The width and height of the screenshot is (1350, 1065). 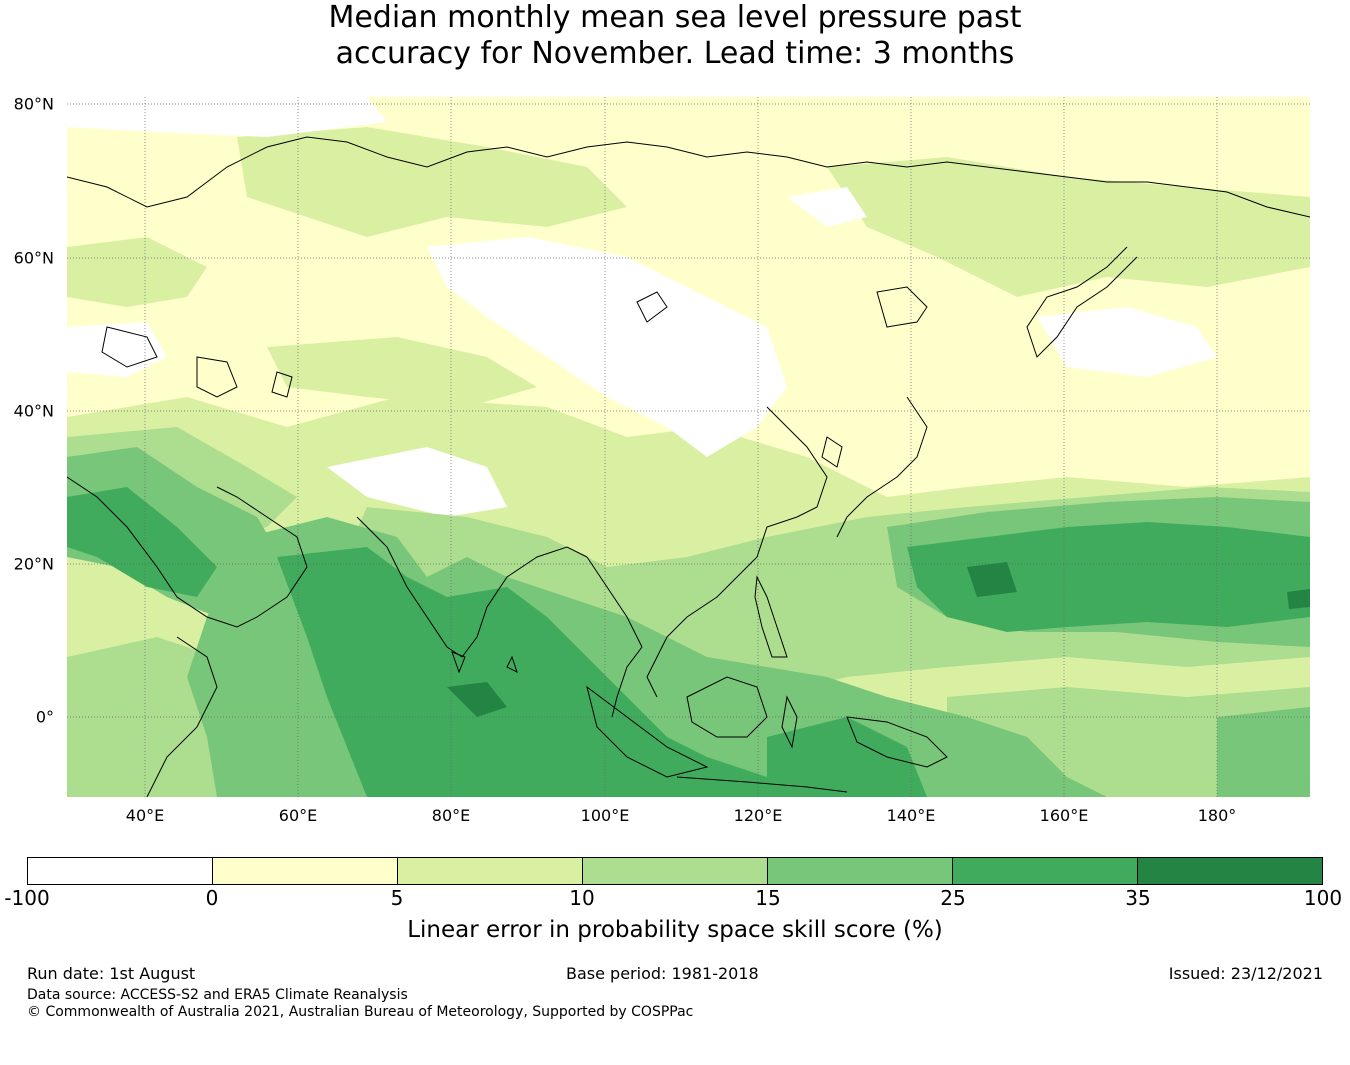 What do you see at coordinates (33, 564) in the screenshot?
I see `lat-label-20n: 20°N` at bounding box center [33, 564].